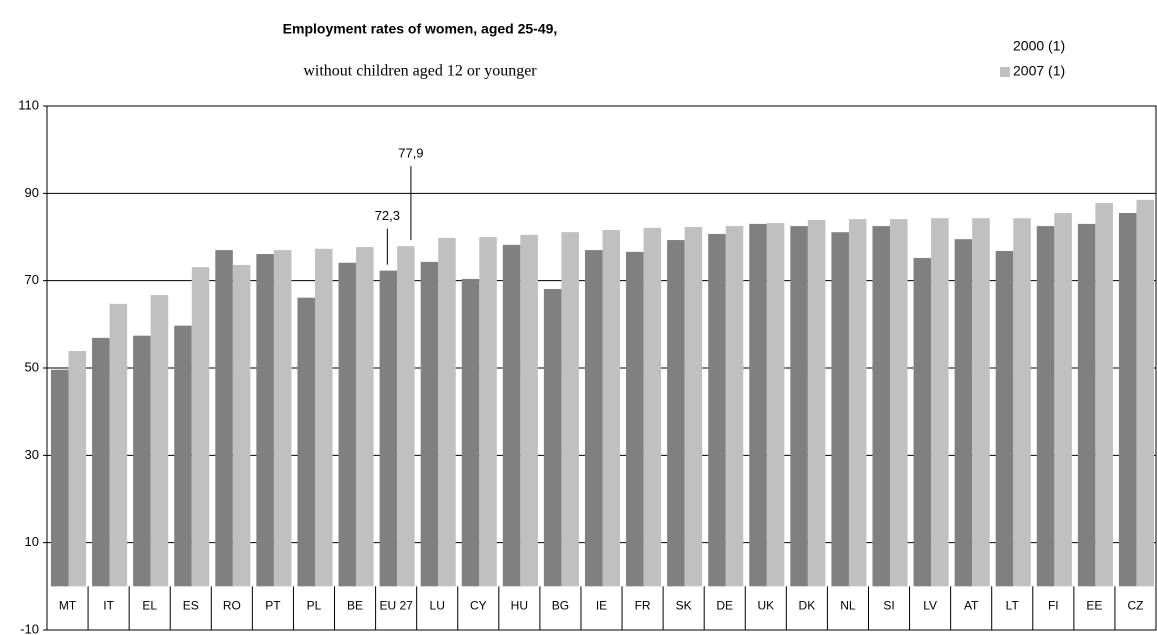 The image size is (1157, 635). What do you see at coordinates (1013, 606) in the screenshot?
I see `x-tick-label: LT` at bounding box center [1013, 606].